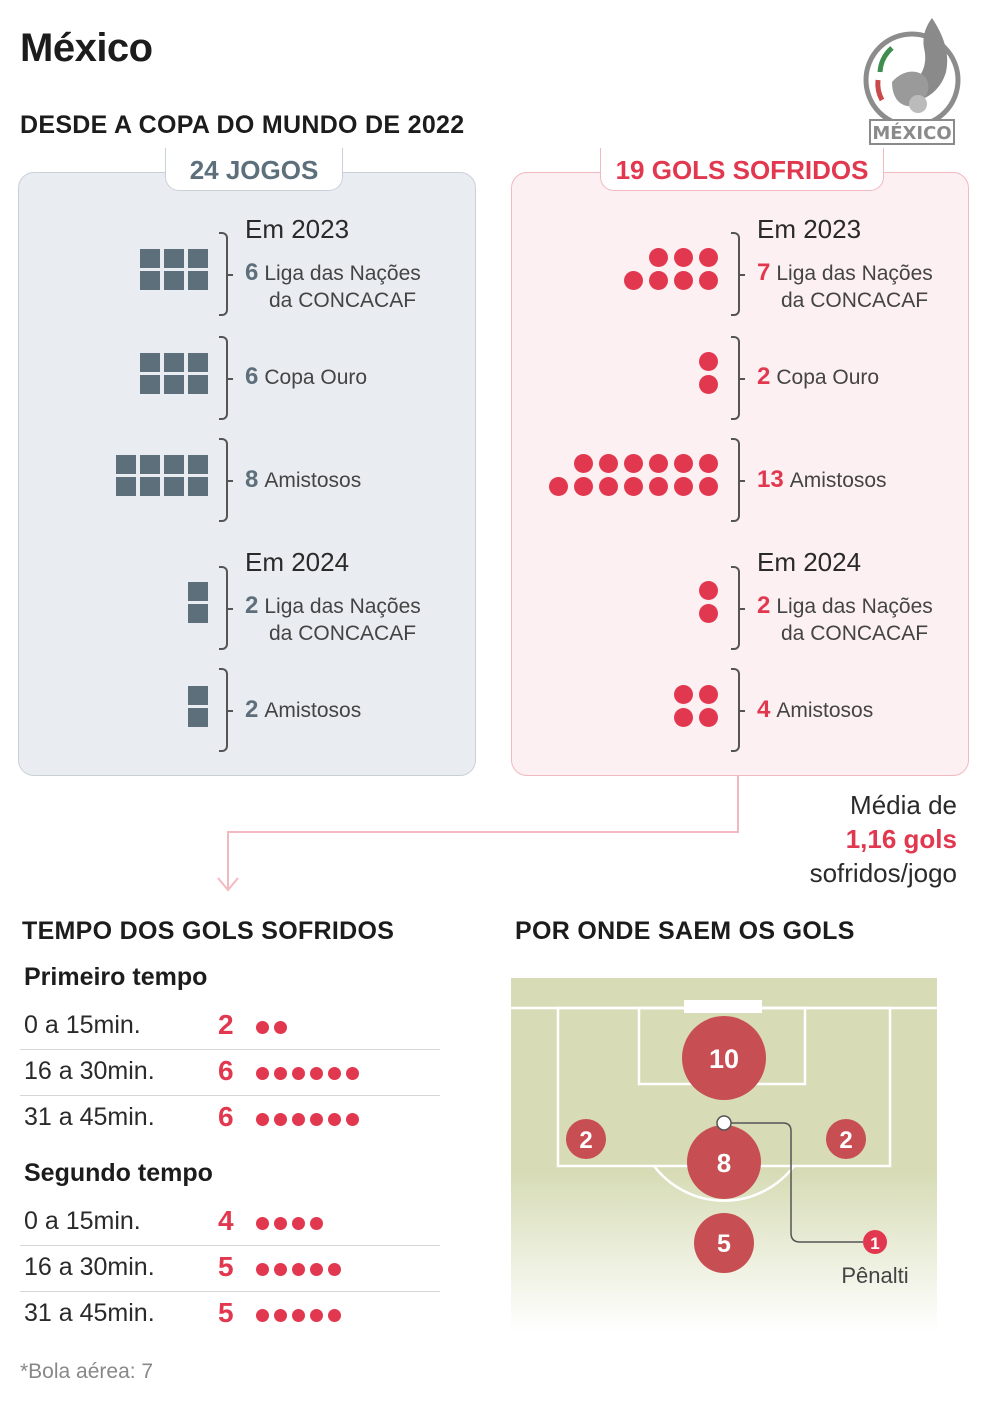 The height and width of the screenshot is (1418, 984). What do you see at coordinates (903, 805) in the screenshot?
I see `average-line1: Média de` at bounding box center [903, 805].